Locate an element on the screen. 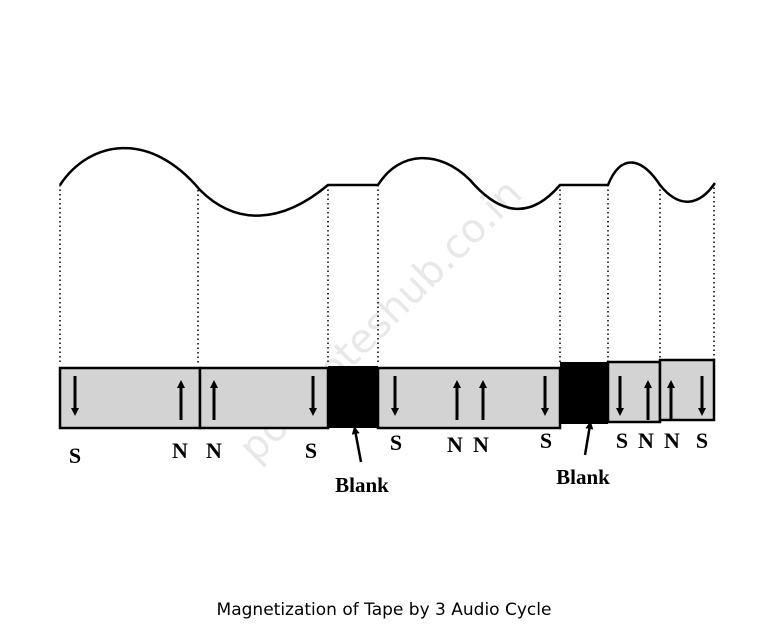  magnet-arrows is located at coordinates (388, 398).